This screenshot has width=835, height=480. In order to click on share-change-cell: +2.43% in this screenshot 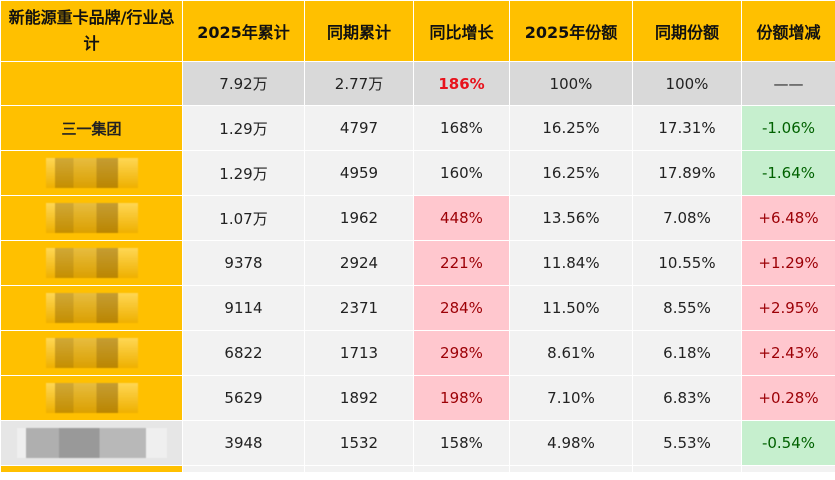, I will do `click(788, 353)`.